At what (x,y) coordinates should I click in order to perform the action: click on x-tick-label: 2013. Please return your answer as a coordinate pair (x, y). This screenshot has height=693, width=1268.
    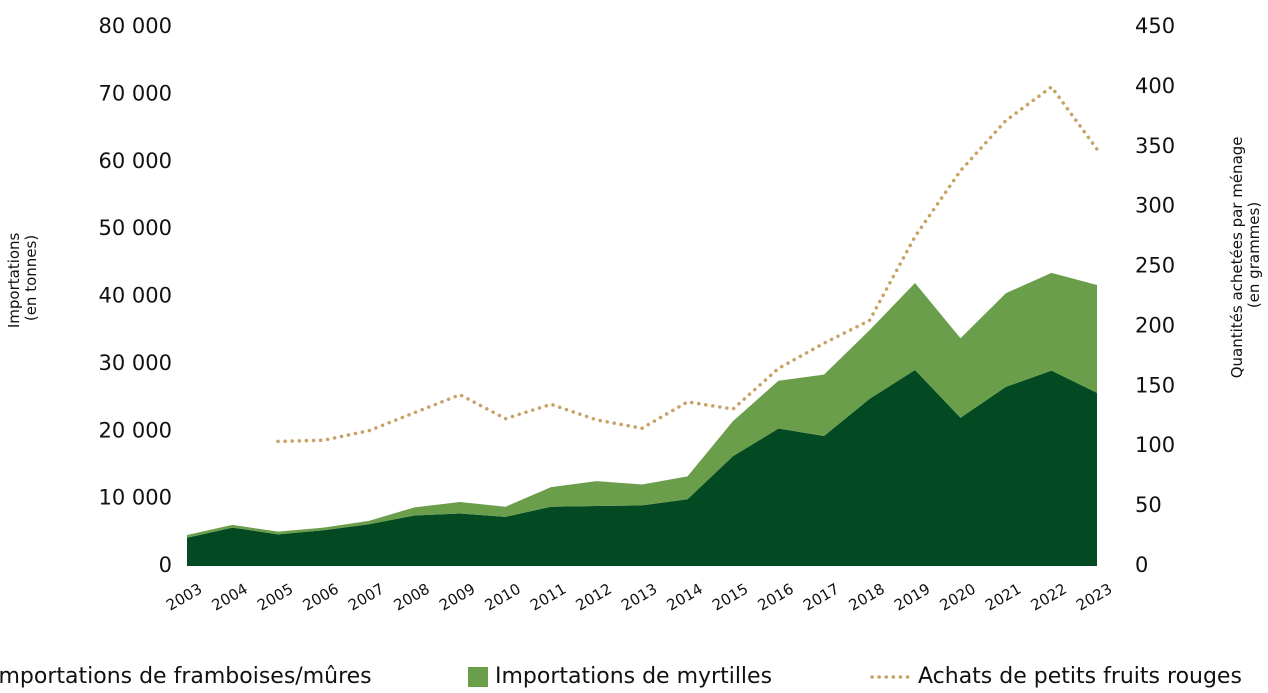
    Looking at the image, I should click on (639, 597).